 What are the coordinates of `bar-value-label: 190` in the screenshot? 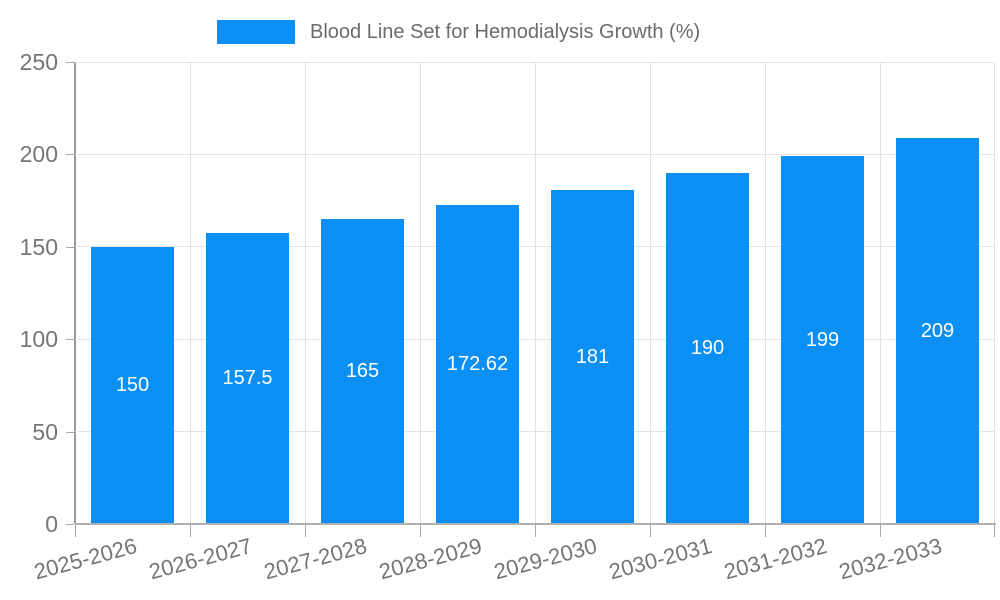 It's located at (707, 348).